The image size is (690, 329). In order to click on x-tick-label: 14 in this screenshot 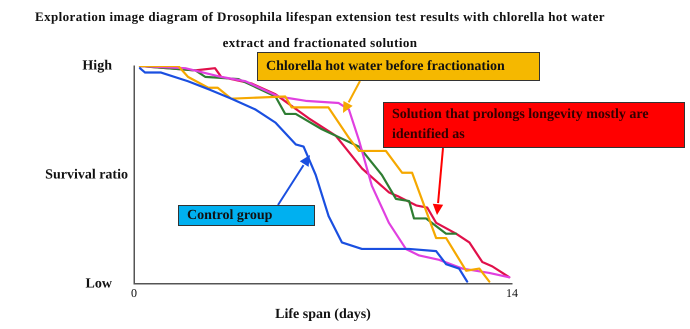, I will do `click(512, 293)`.